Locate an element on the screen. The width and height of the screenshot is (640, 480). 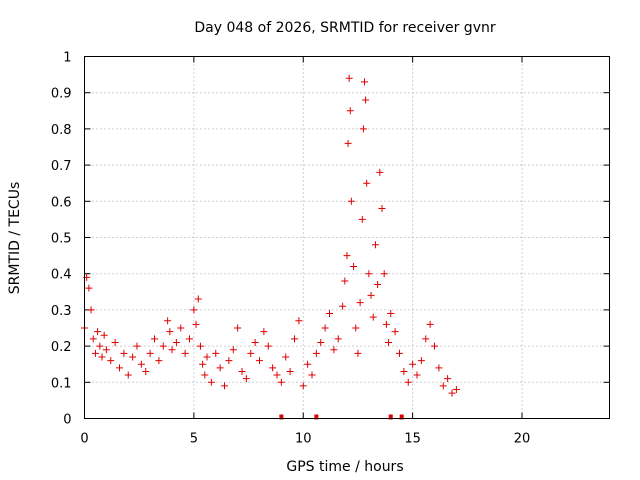
y-tick-label: 0.6 is located at coordinates (61, 202).